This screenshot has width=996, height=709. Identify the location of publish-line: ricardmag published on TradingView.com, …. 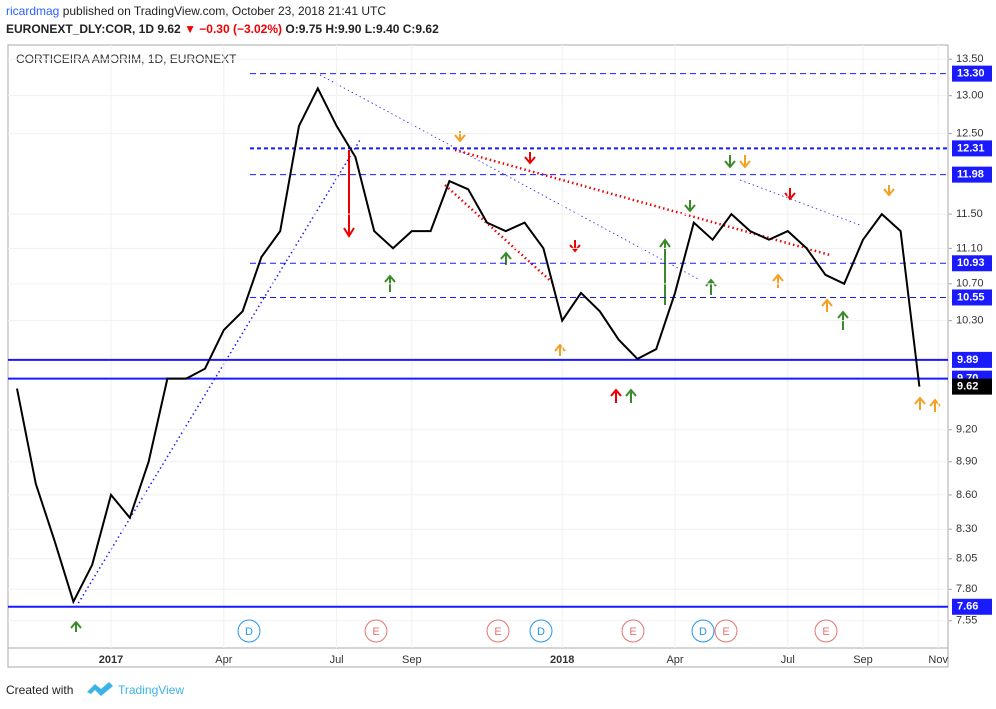
(196, 11).